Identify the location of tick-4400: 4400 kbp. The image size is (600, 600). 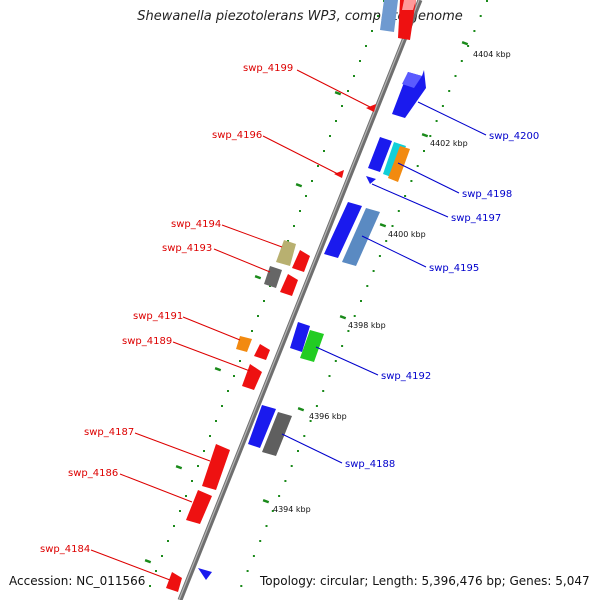
(402, 231).